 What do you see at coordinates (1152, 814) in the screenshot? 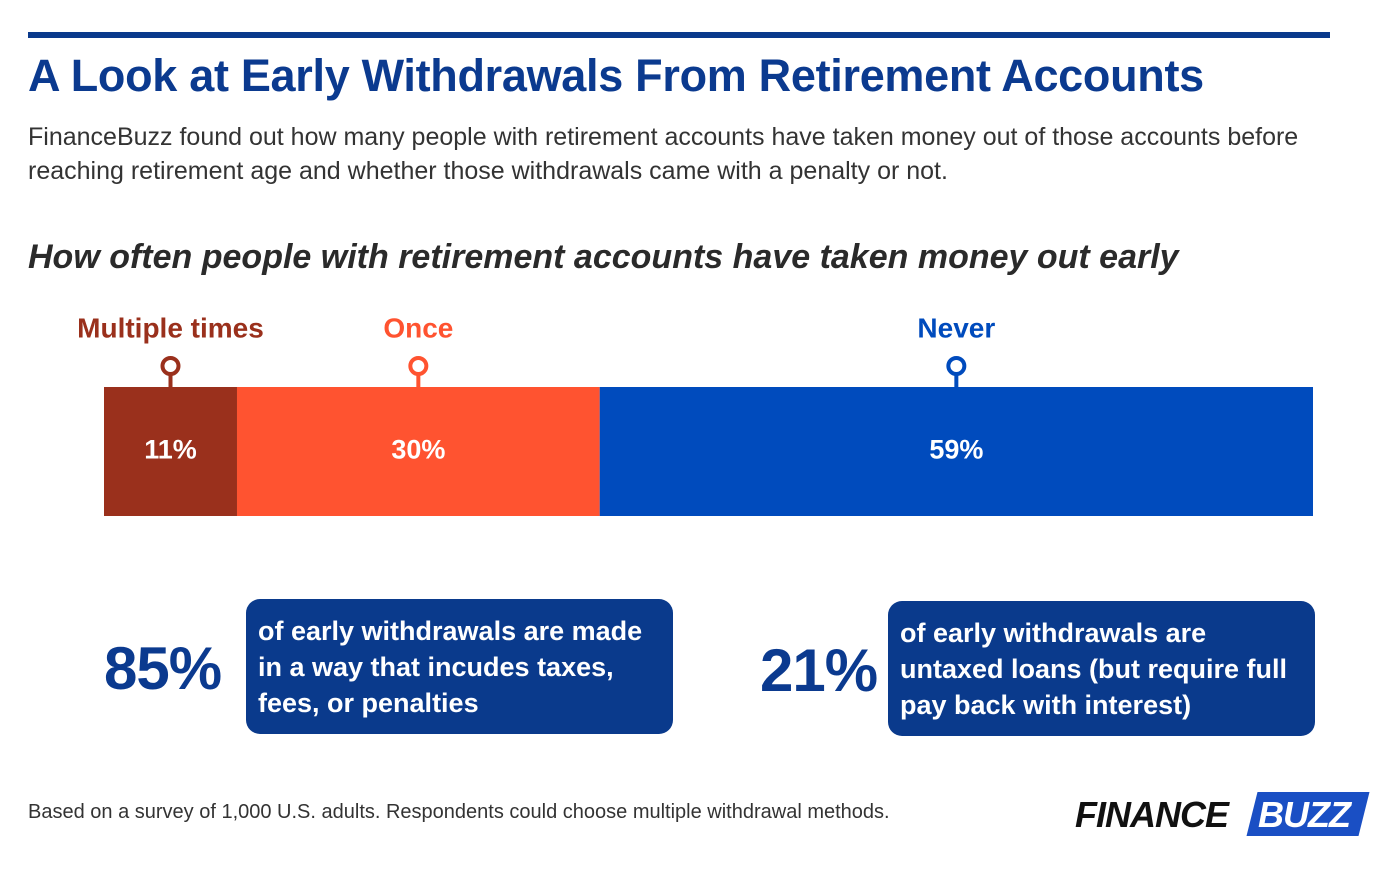
I see `logo-text: FINANCE` at bounding box center [1152, 814].